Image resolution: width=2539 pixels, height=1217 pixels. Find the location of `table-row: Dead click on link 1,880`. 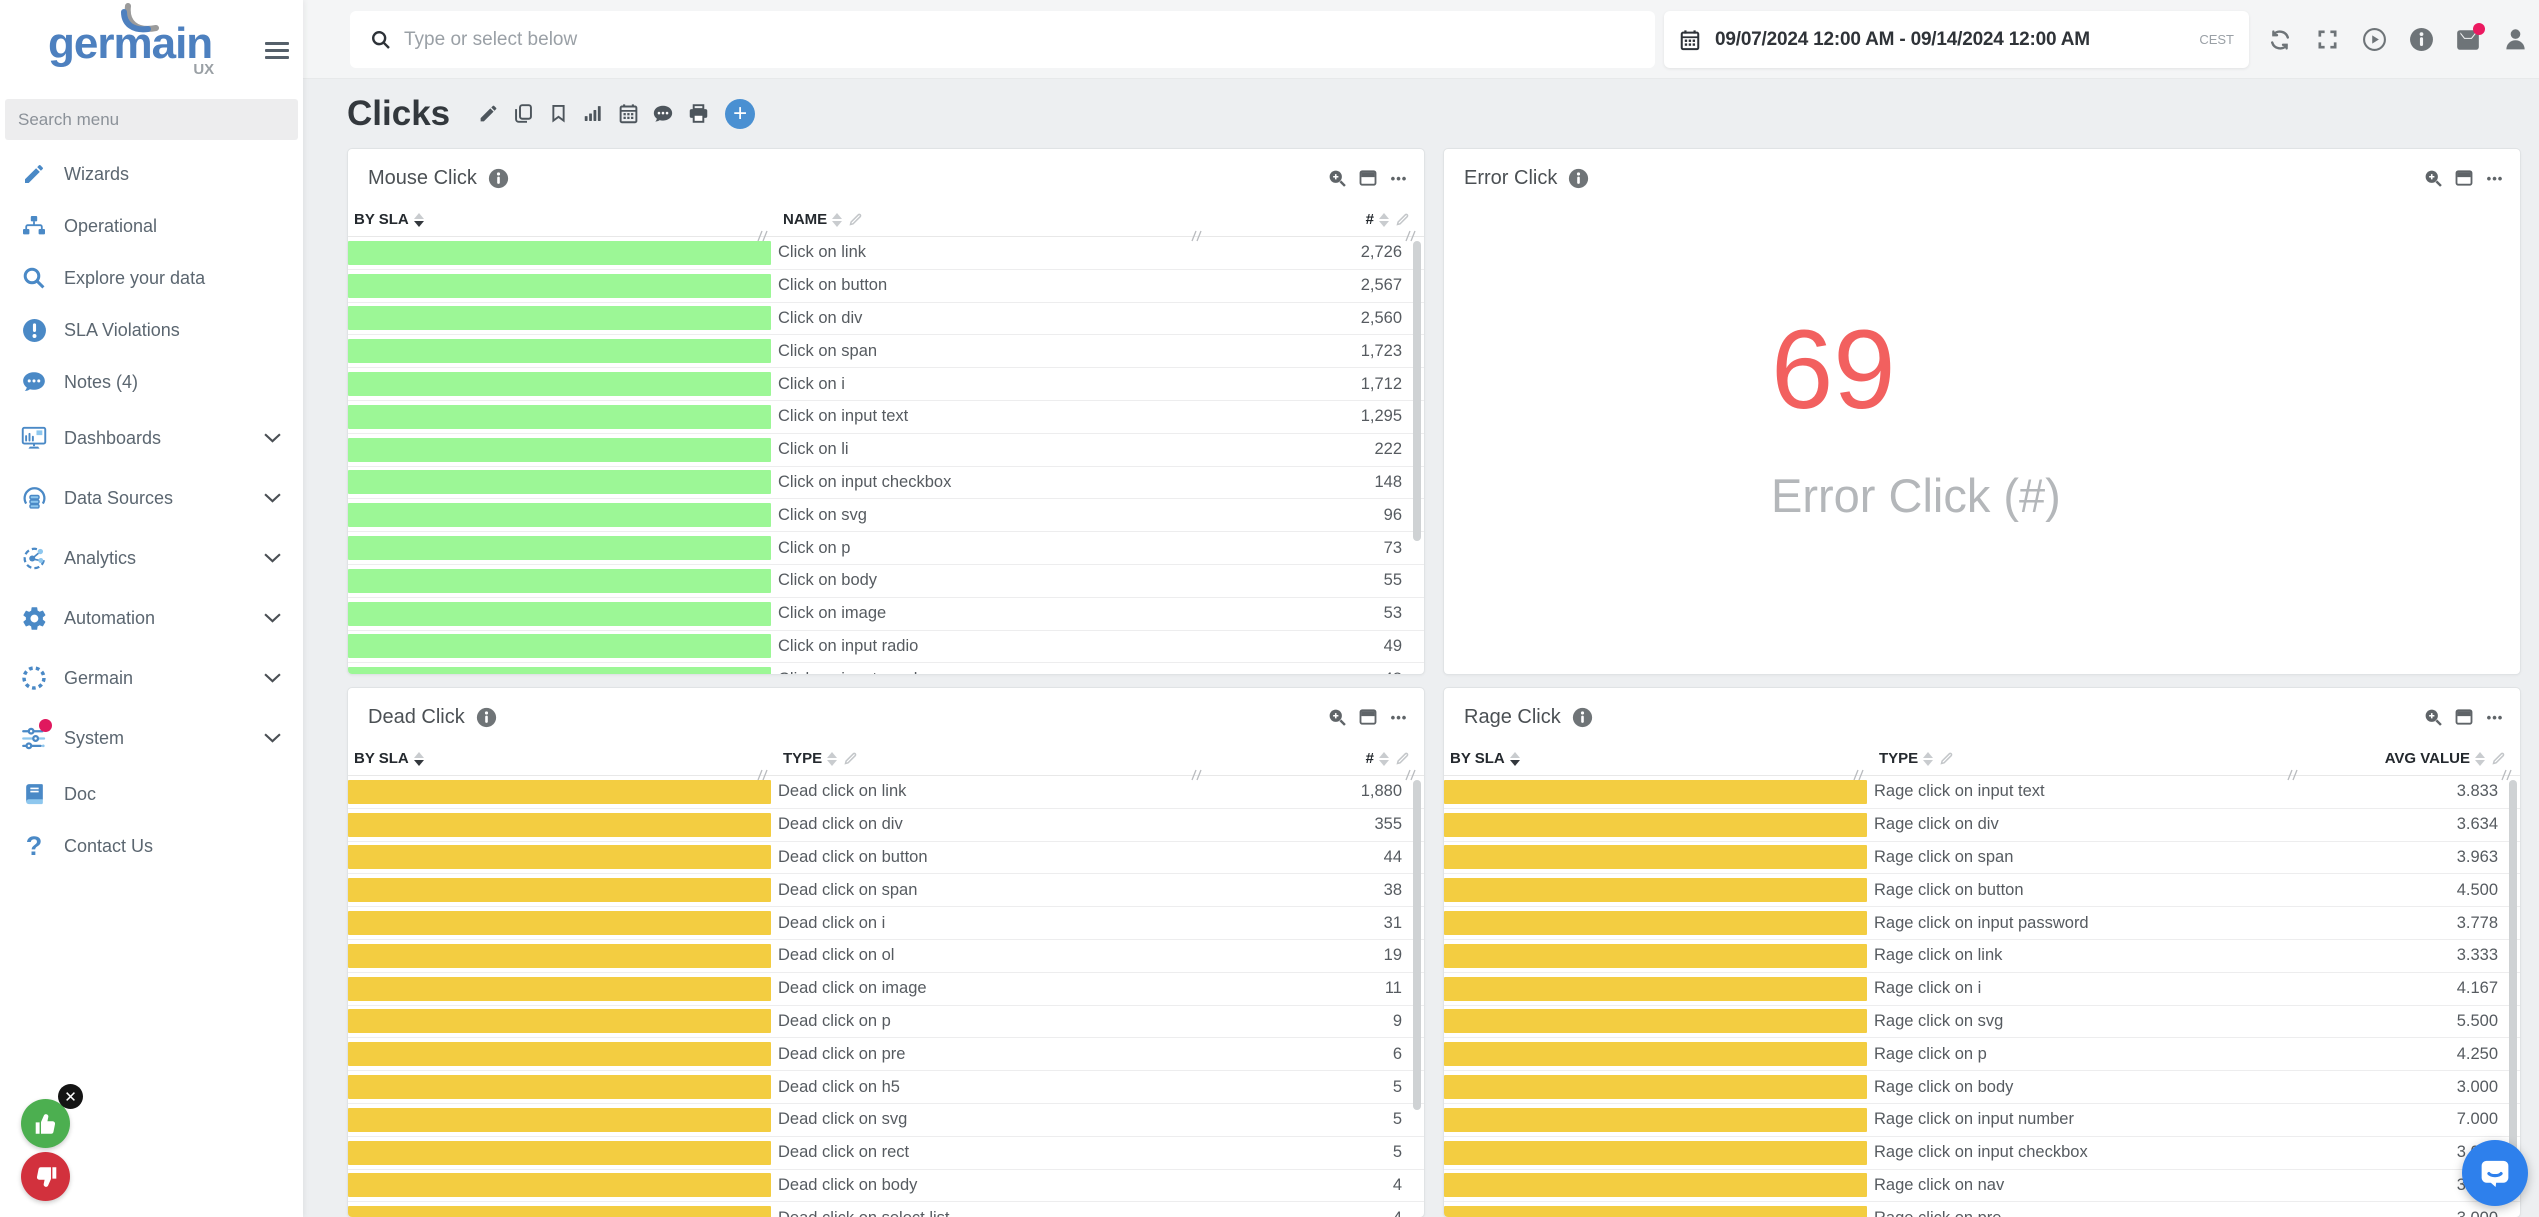

table-row: Dead click on link 1,880 is located at coordinates (886, 792).